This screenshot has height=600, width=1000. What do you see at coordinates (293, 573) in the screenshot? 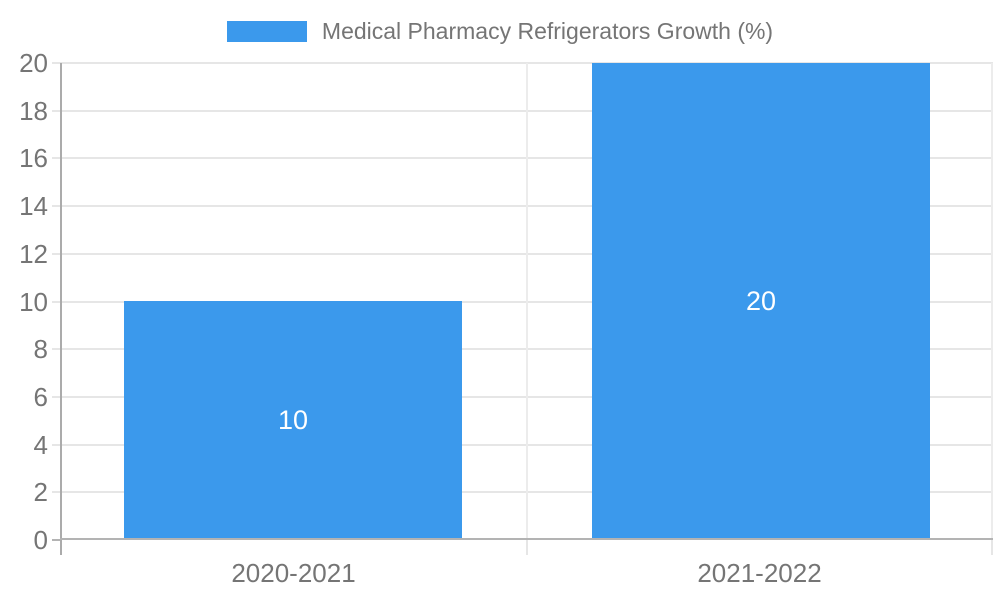
I see `x-axis-label: 2020-2021` at bounding box center [293, 573].